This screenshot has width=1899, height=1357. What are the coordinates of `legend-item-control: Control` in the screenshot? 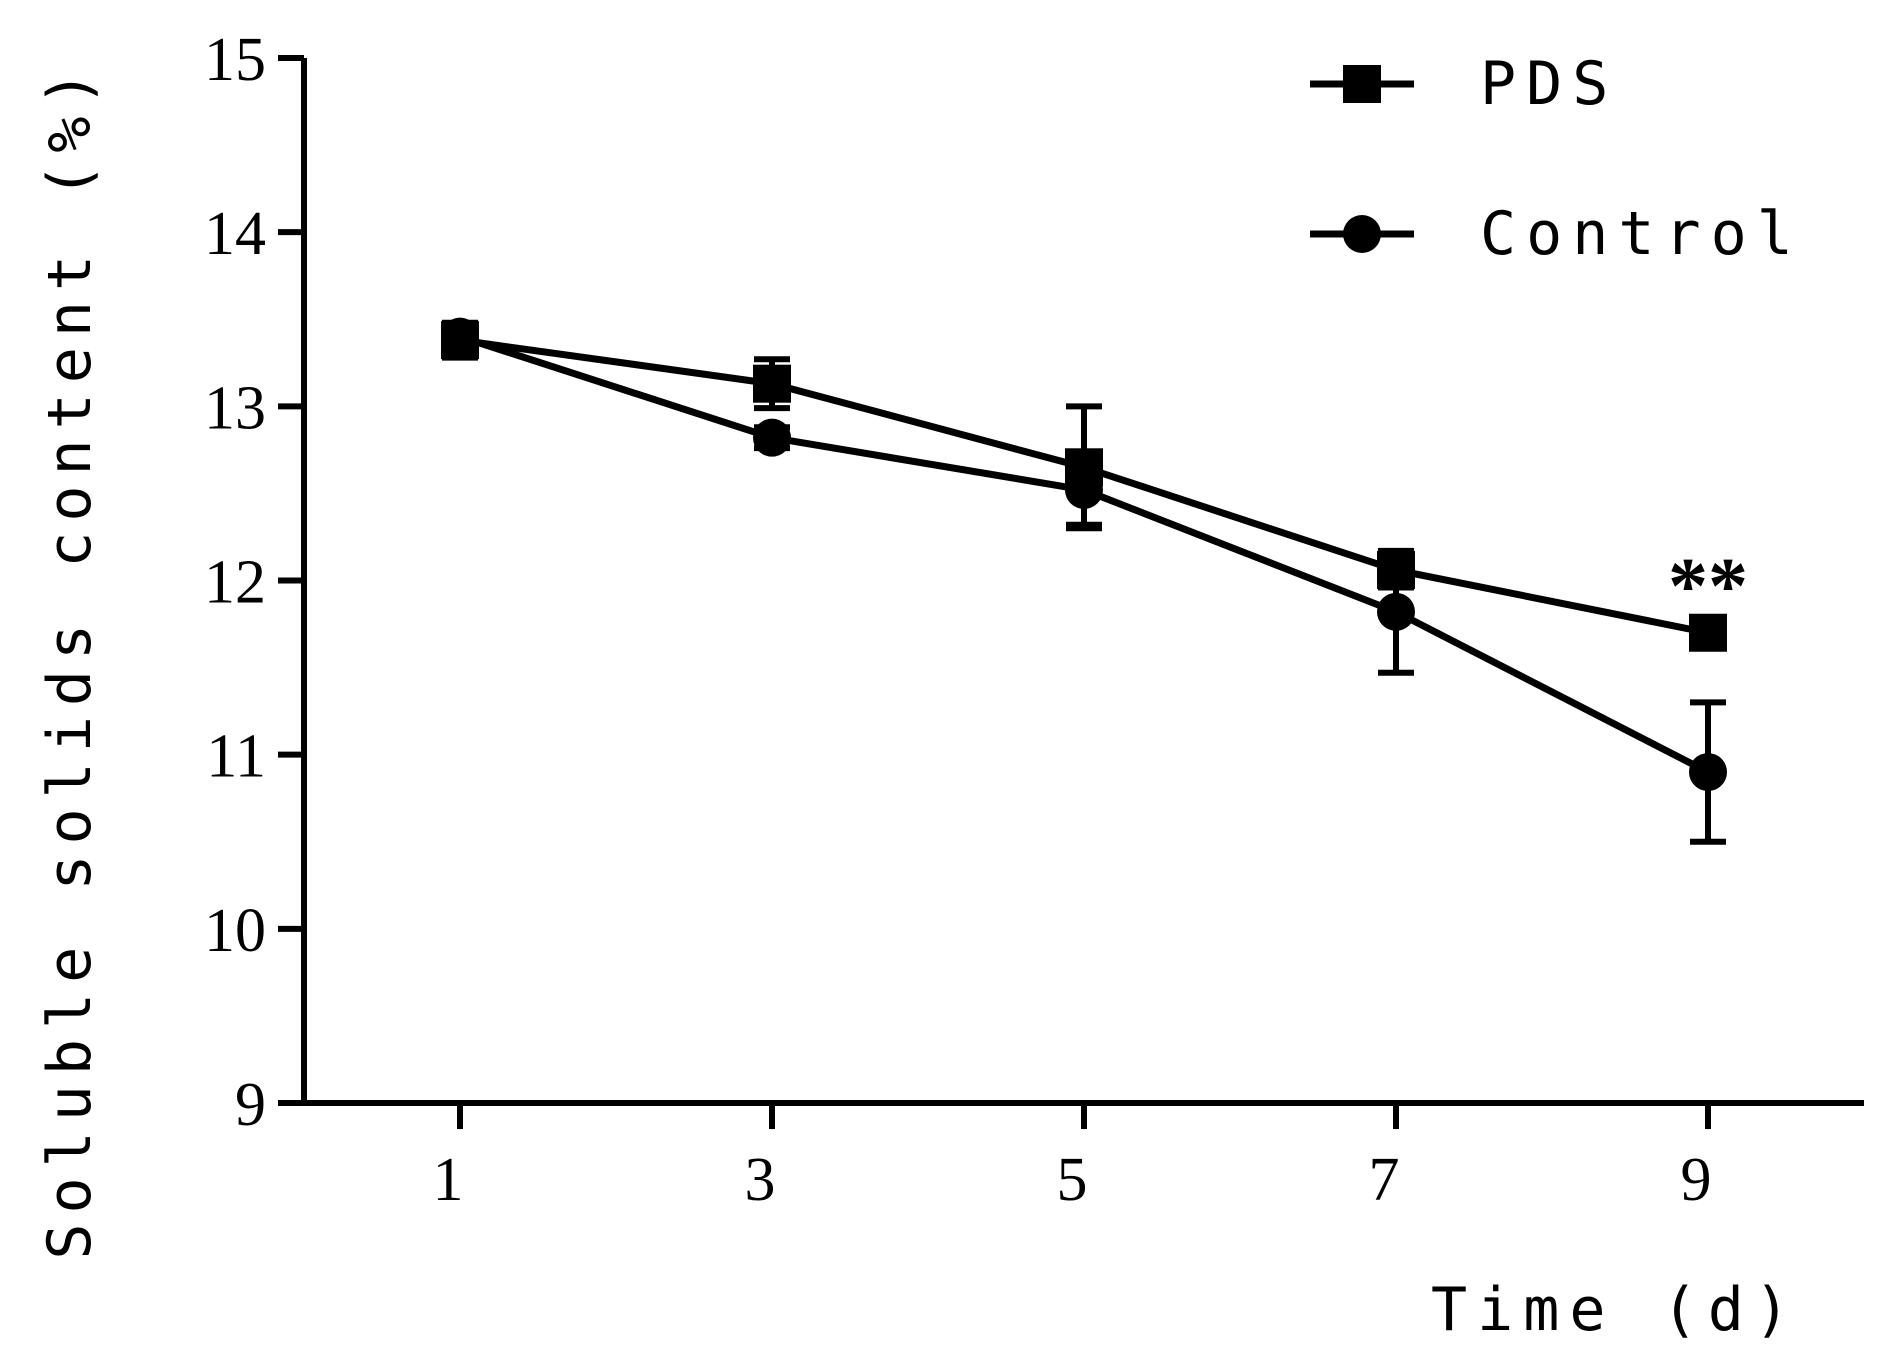 It's located at (1556, 234).